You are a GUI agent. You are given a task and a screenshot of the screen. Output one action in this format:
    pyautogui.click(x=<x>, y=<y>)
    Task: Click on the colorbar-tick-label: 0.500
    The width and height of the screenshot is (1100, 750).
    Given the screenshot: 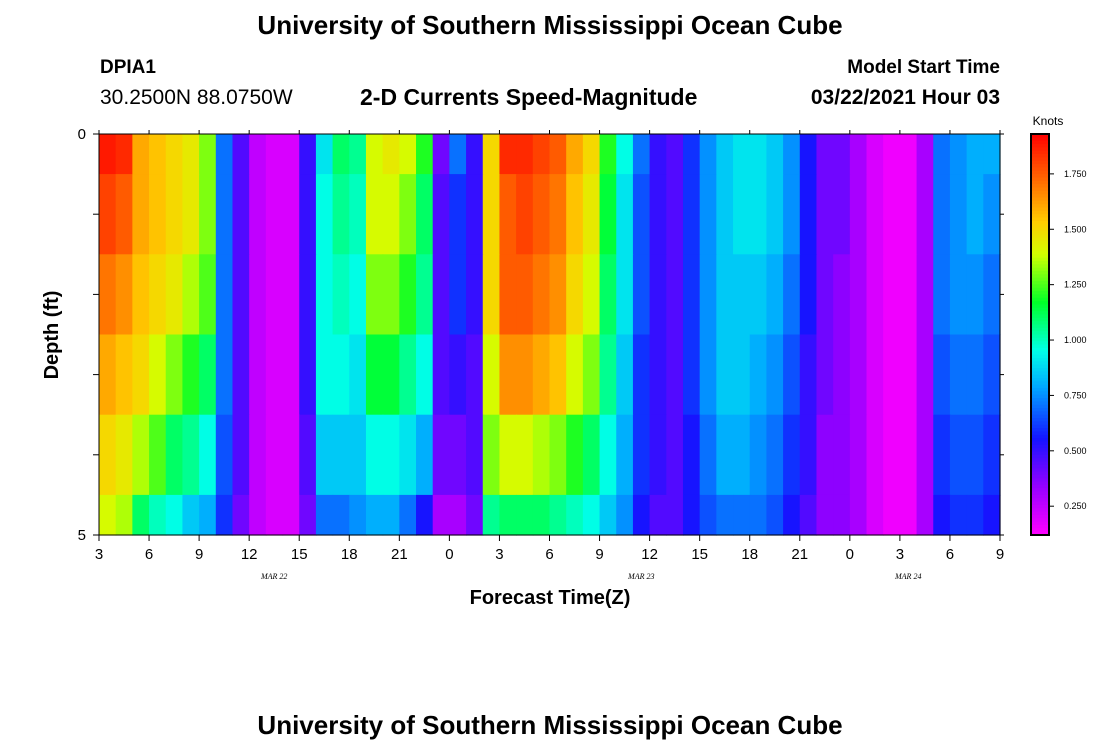 What is the action you would take?
    pyautogui.click(x=1075, y=451)
    